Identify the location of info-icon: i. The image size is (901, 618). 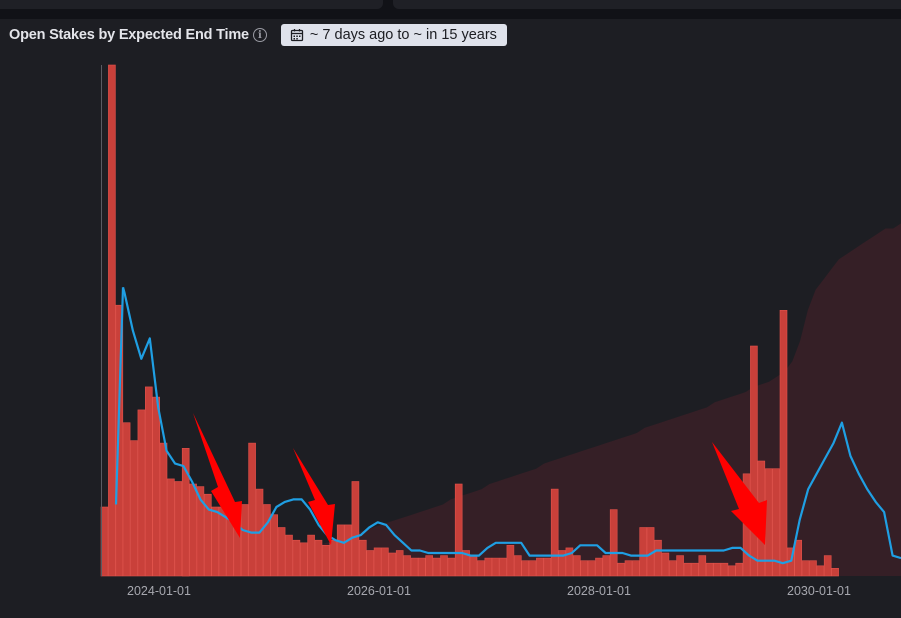
(259, 35).